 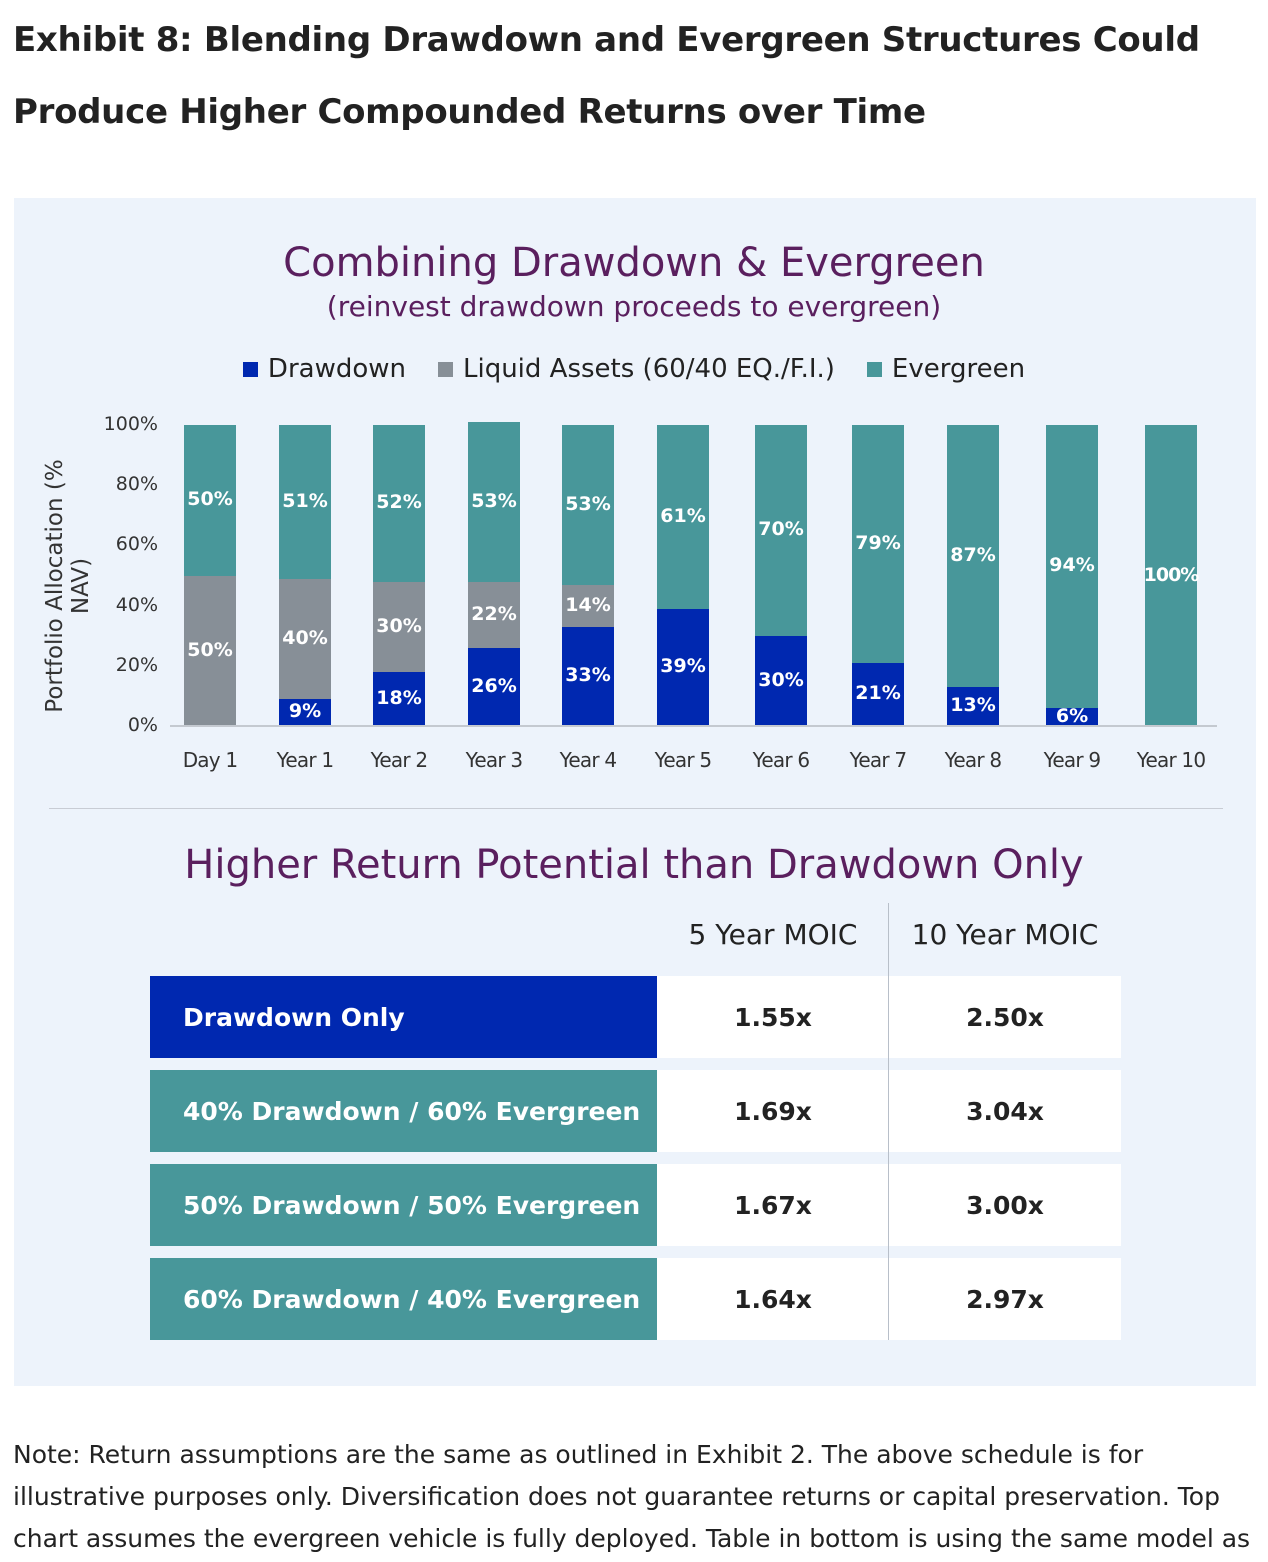 I want to click on moic-cell-v5: 1.55x, so click(x=773, y=1017).